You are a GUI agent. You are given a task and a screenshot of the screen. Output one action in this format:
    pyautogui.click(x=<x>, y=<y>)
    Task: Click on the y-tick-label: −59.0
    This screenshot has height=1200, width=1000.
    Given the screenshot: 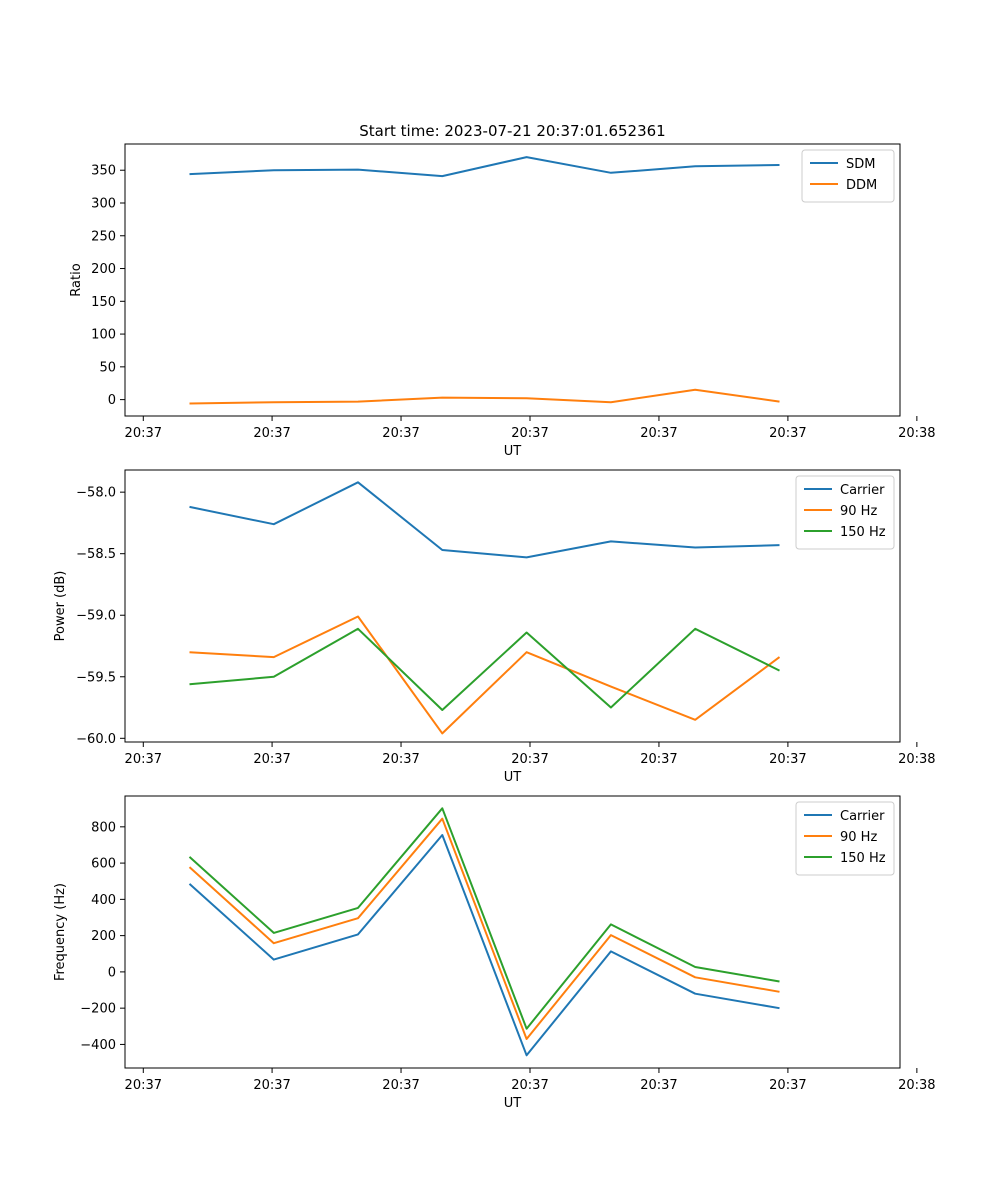 What is the action you would take?
    pyautogui.click(x=96, y=616)
    